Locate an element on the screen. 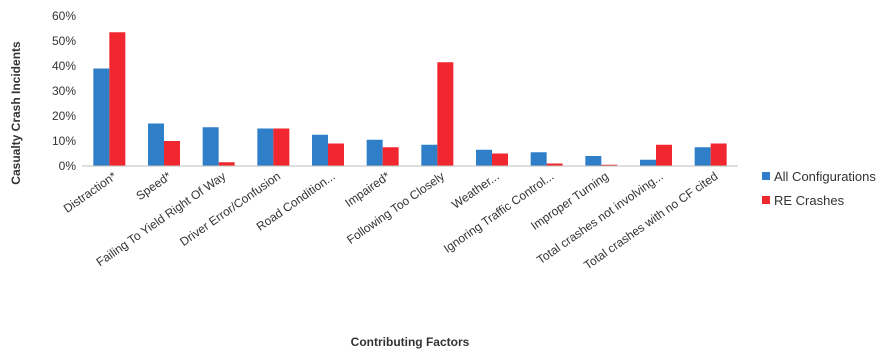 This screenshot has width=896, height=352. x-axis-title: Contributing Factors is located at coordinates (410, 342).